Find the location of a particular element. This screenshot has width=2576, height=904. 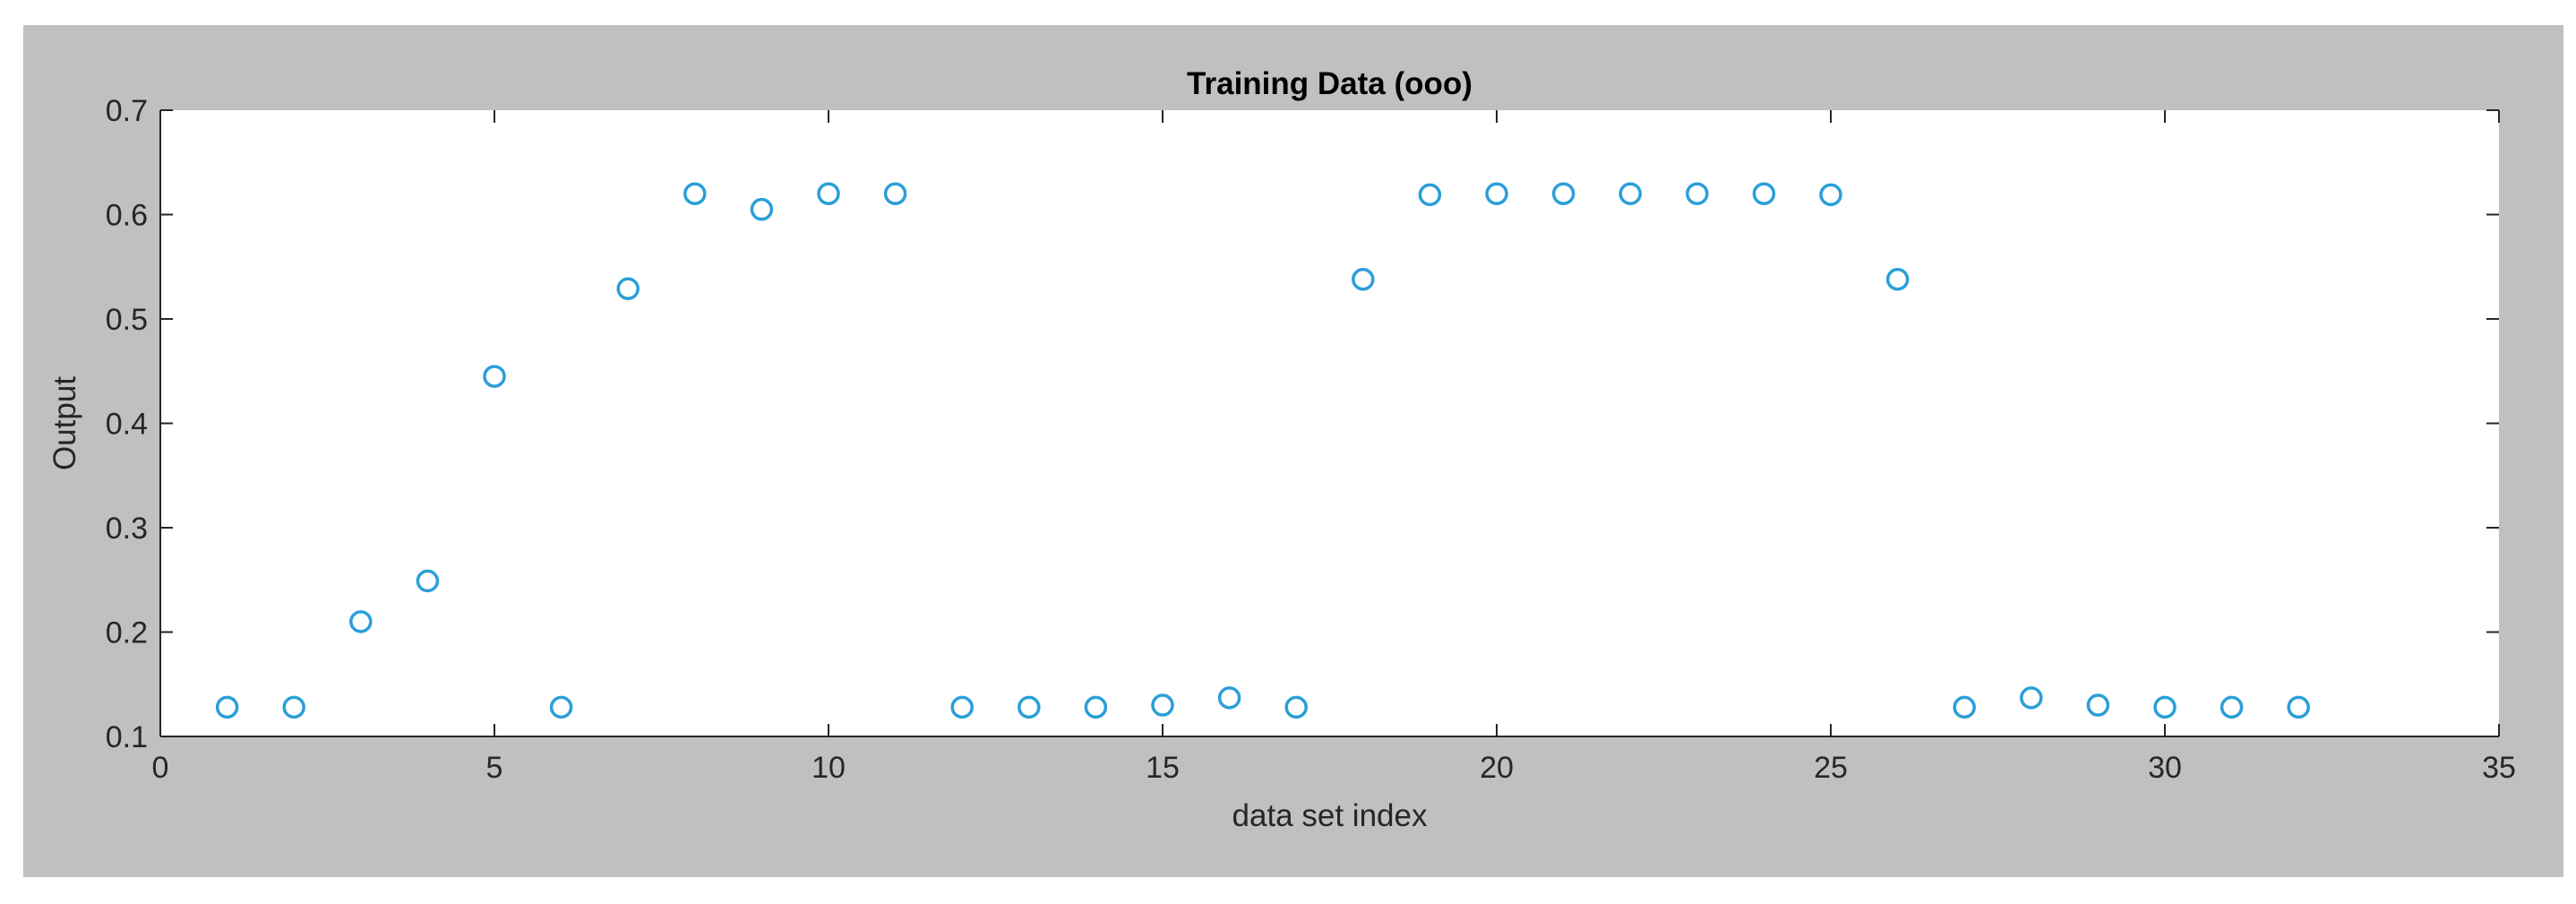

y-tick-label: 0.6 is located at coordinates (127, 216).